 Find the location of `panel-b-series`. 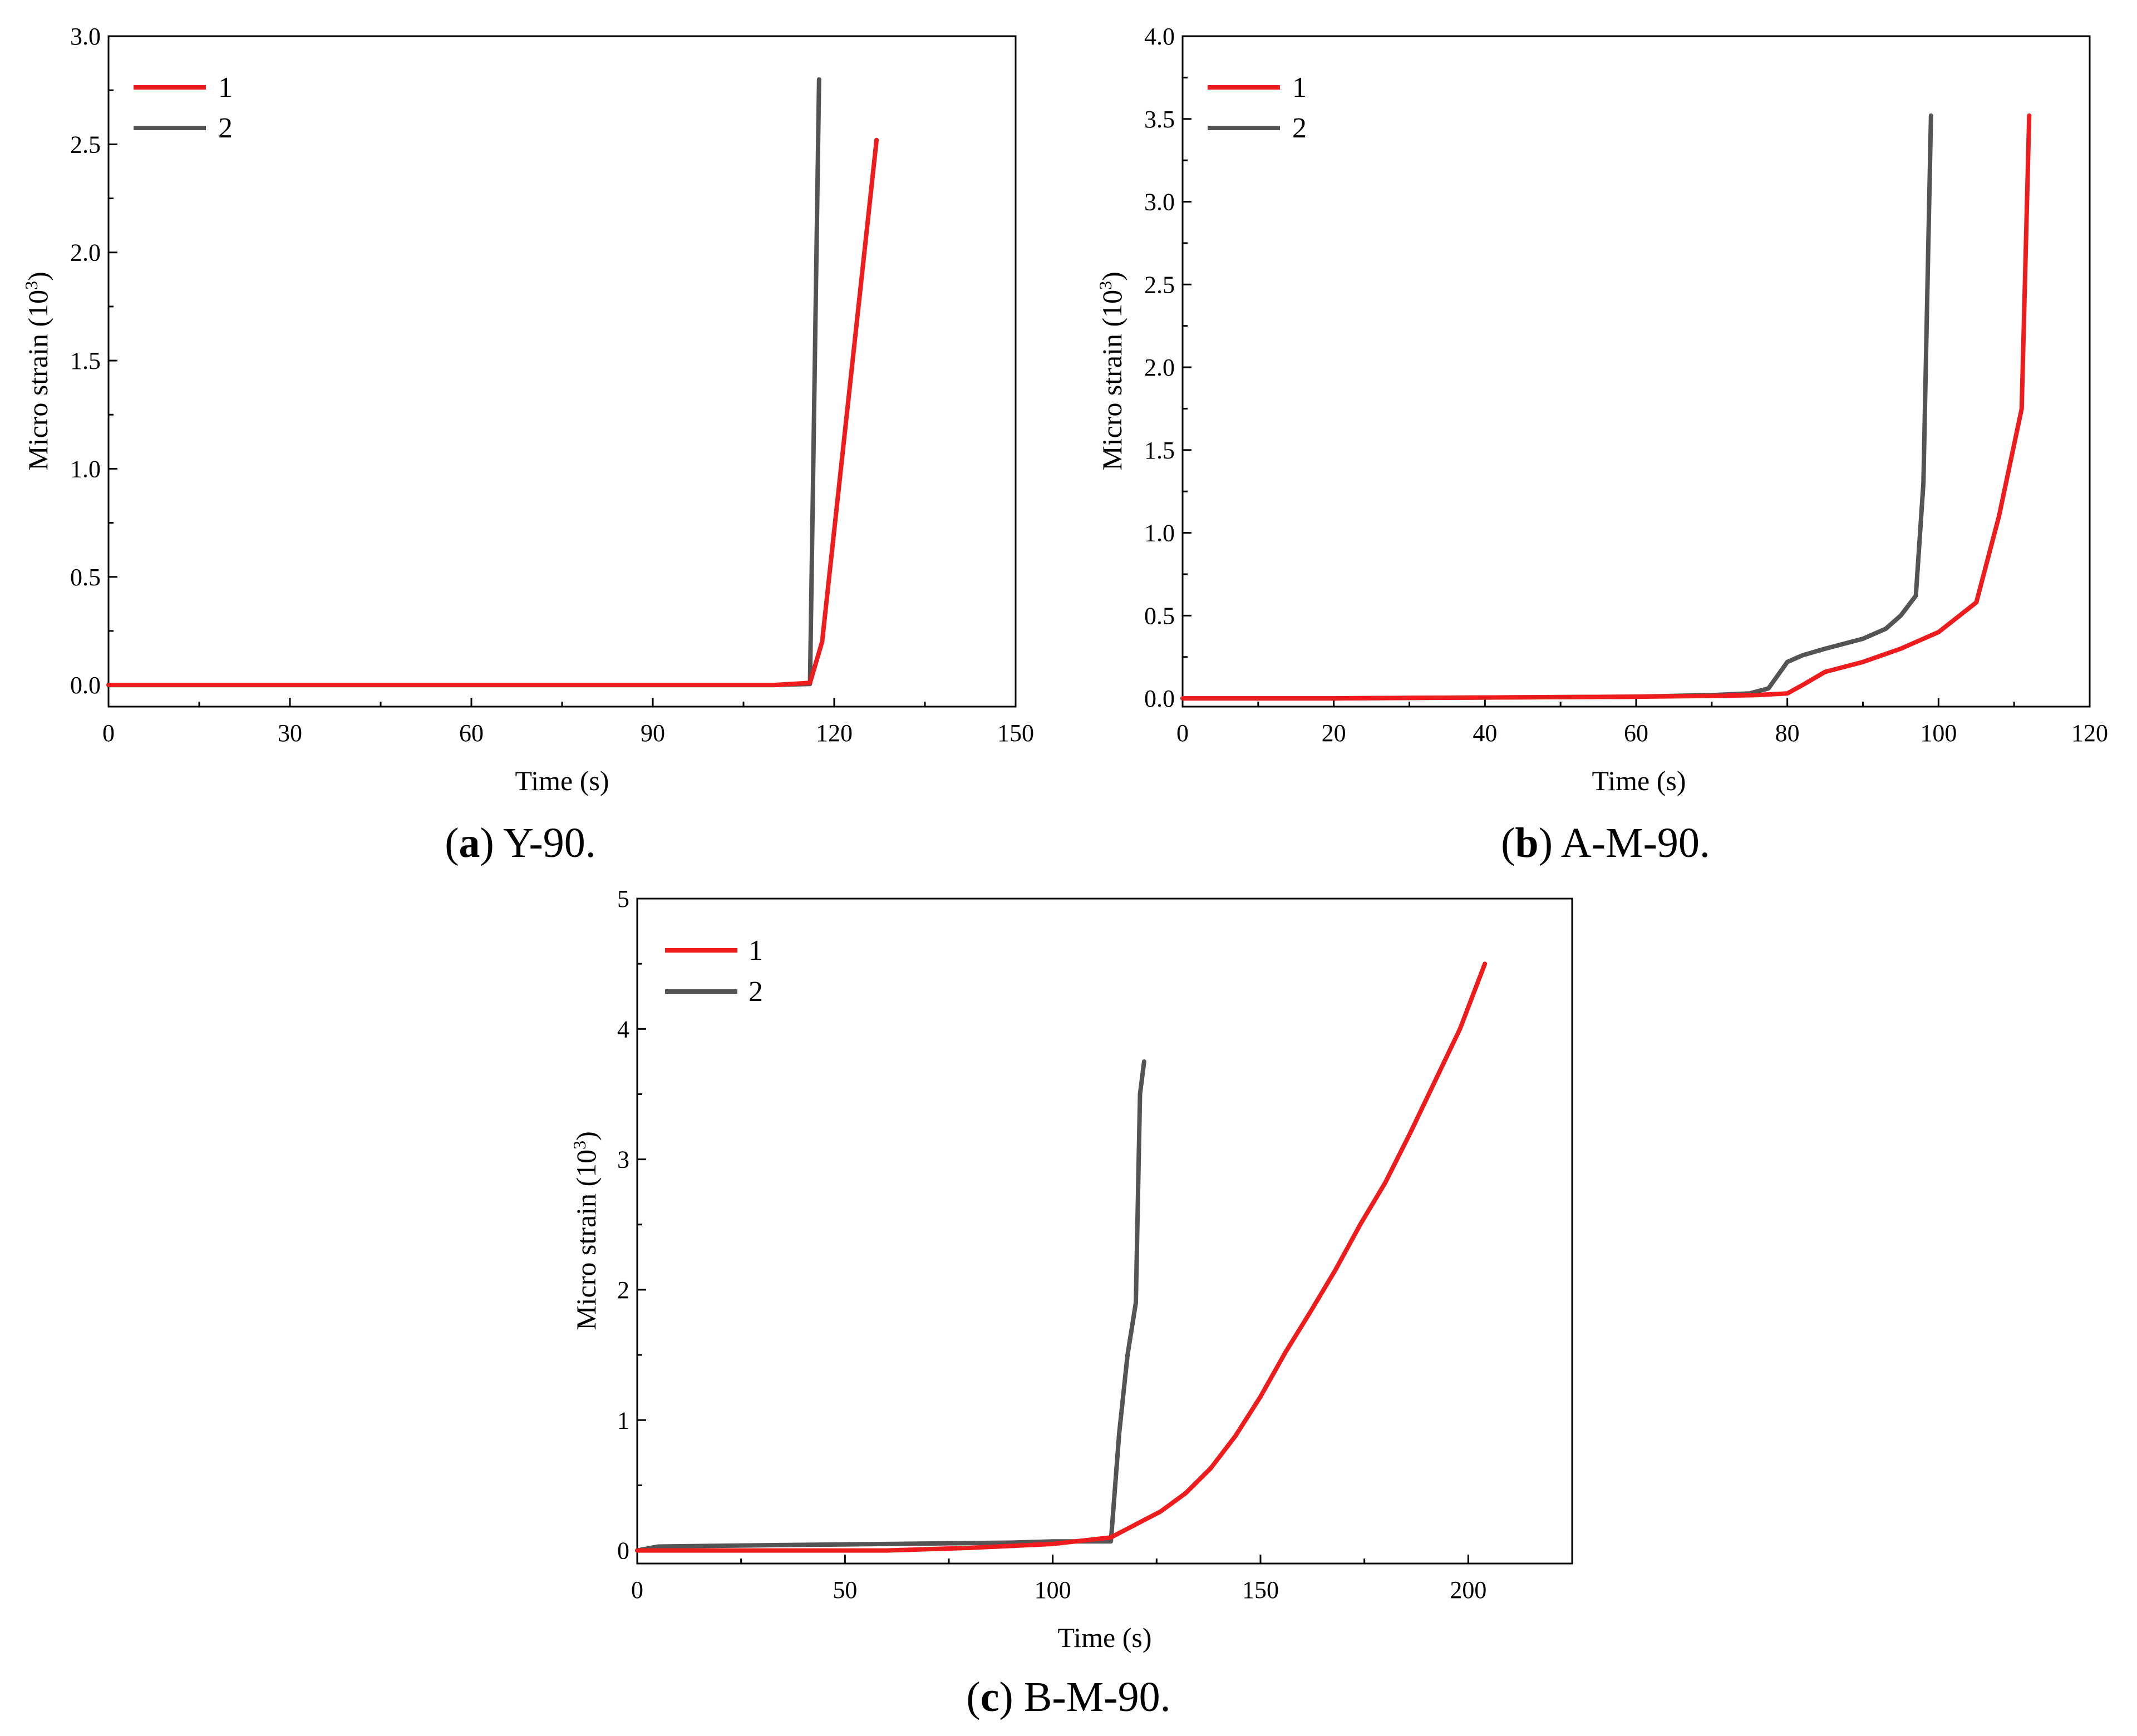

panel-b-series is located at coordinates (1606, 407).